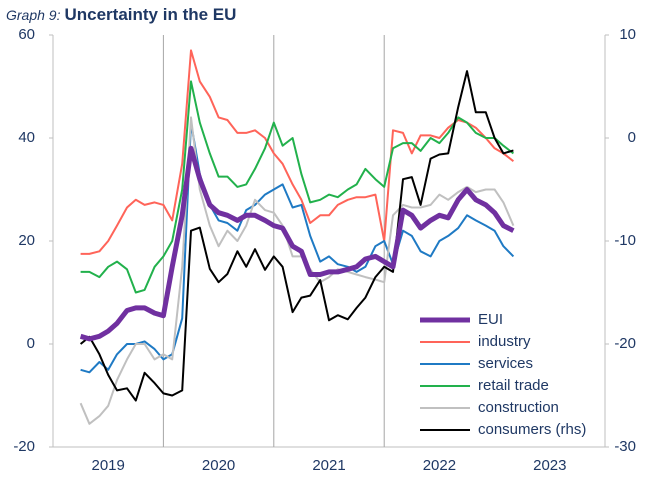 This screenshot has width=669, height=488. What do you see at coordinates (33, 15) in the screenshot?
I see `title-prefix: Graph 9:` at bounding box center [33, 15].